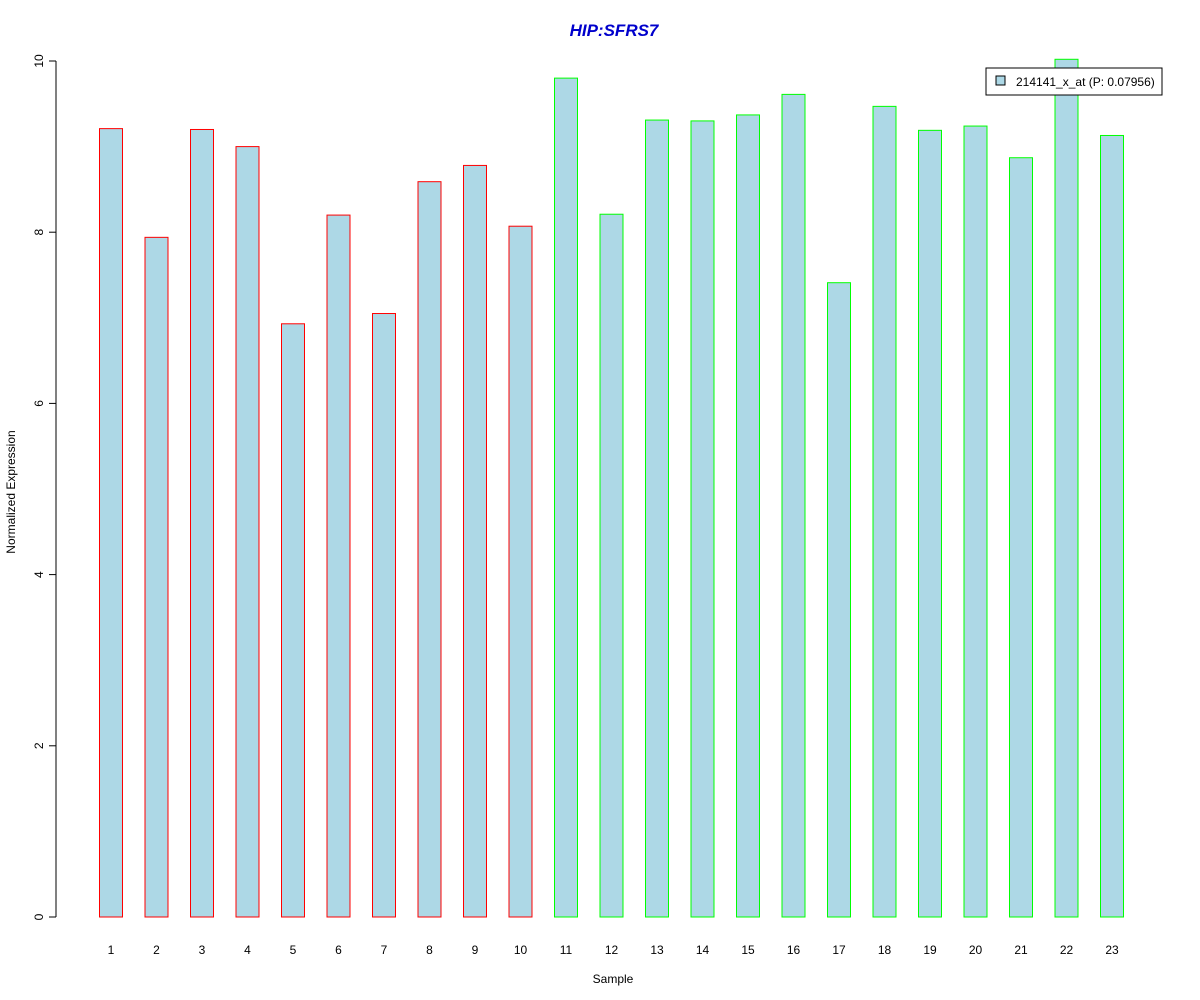  Describe the element at coordinates (39, 745) in the screenshot. I see `y-tick-label: 2` at that location.